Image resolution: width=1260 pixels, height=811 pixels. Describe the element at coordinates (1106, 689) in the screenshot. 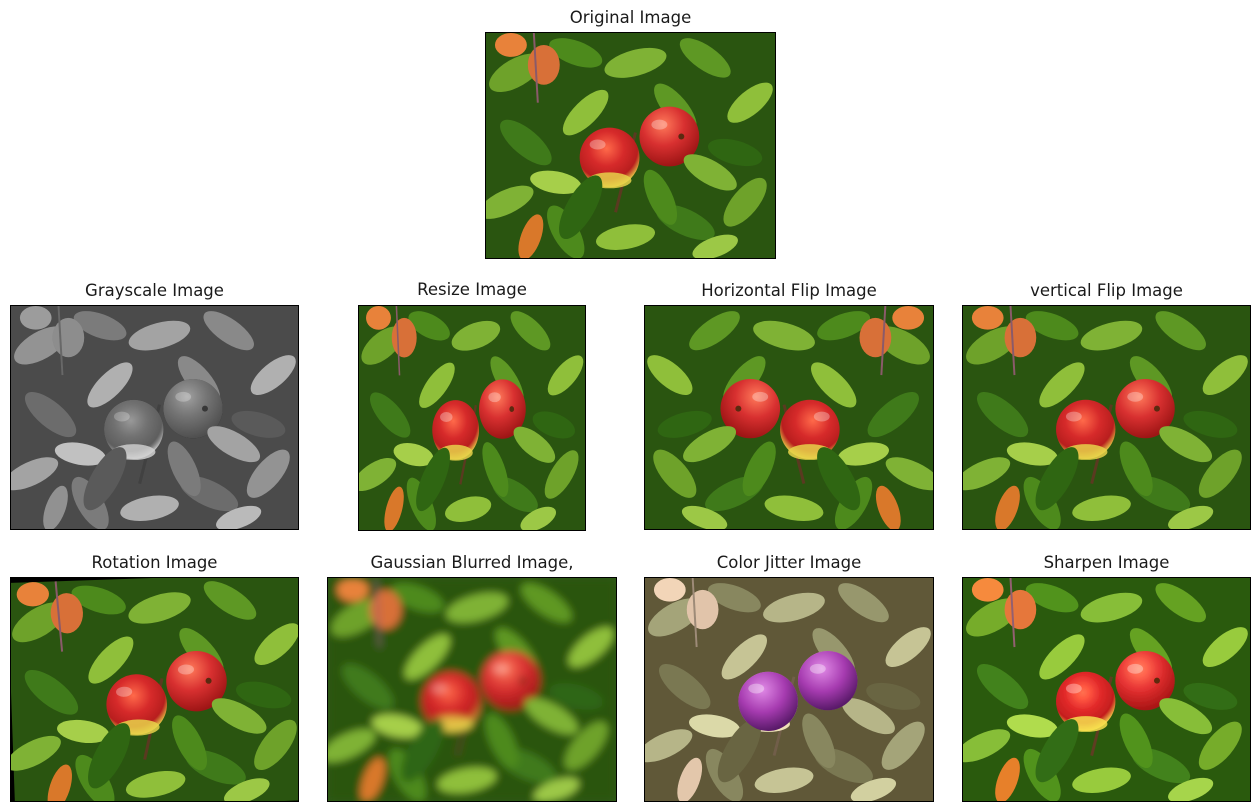

I see `image-sharpen` at that location.